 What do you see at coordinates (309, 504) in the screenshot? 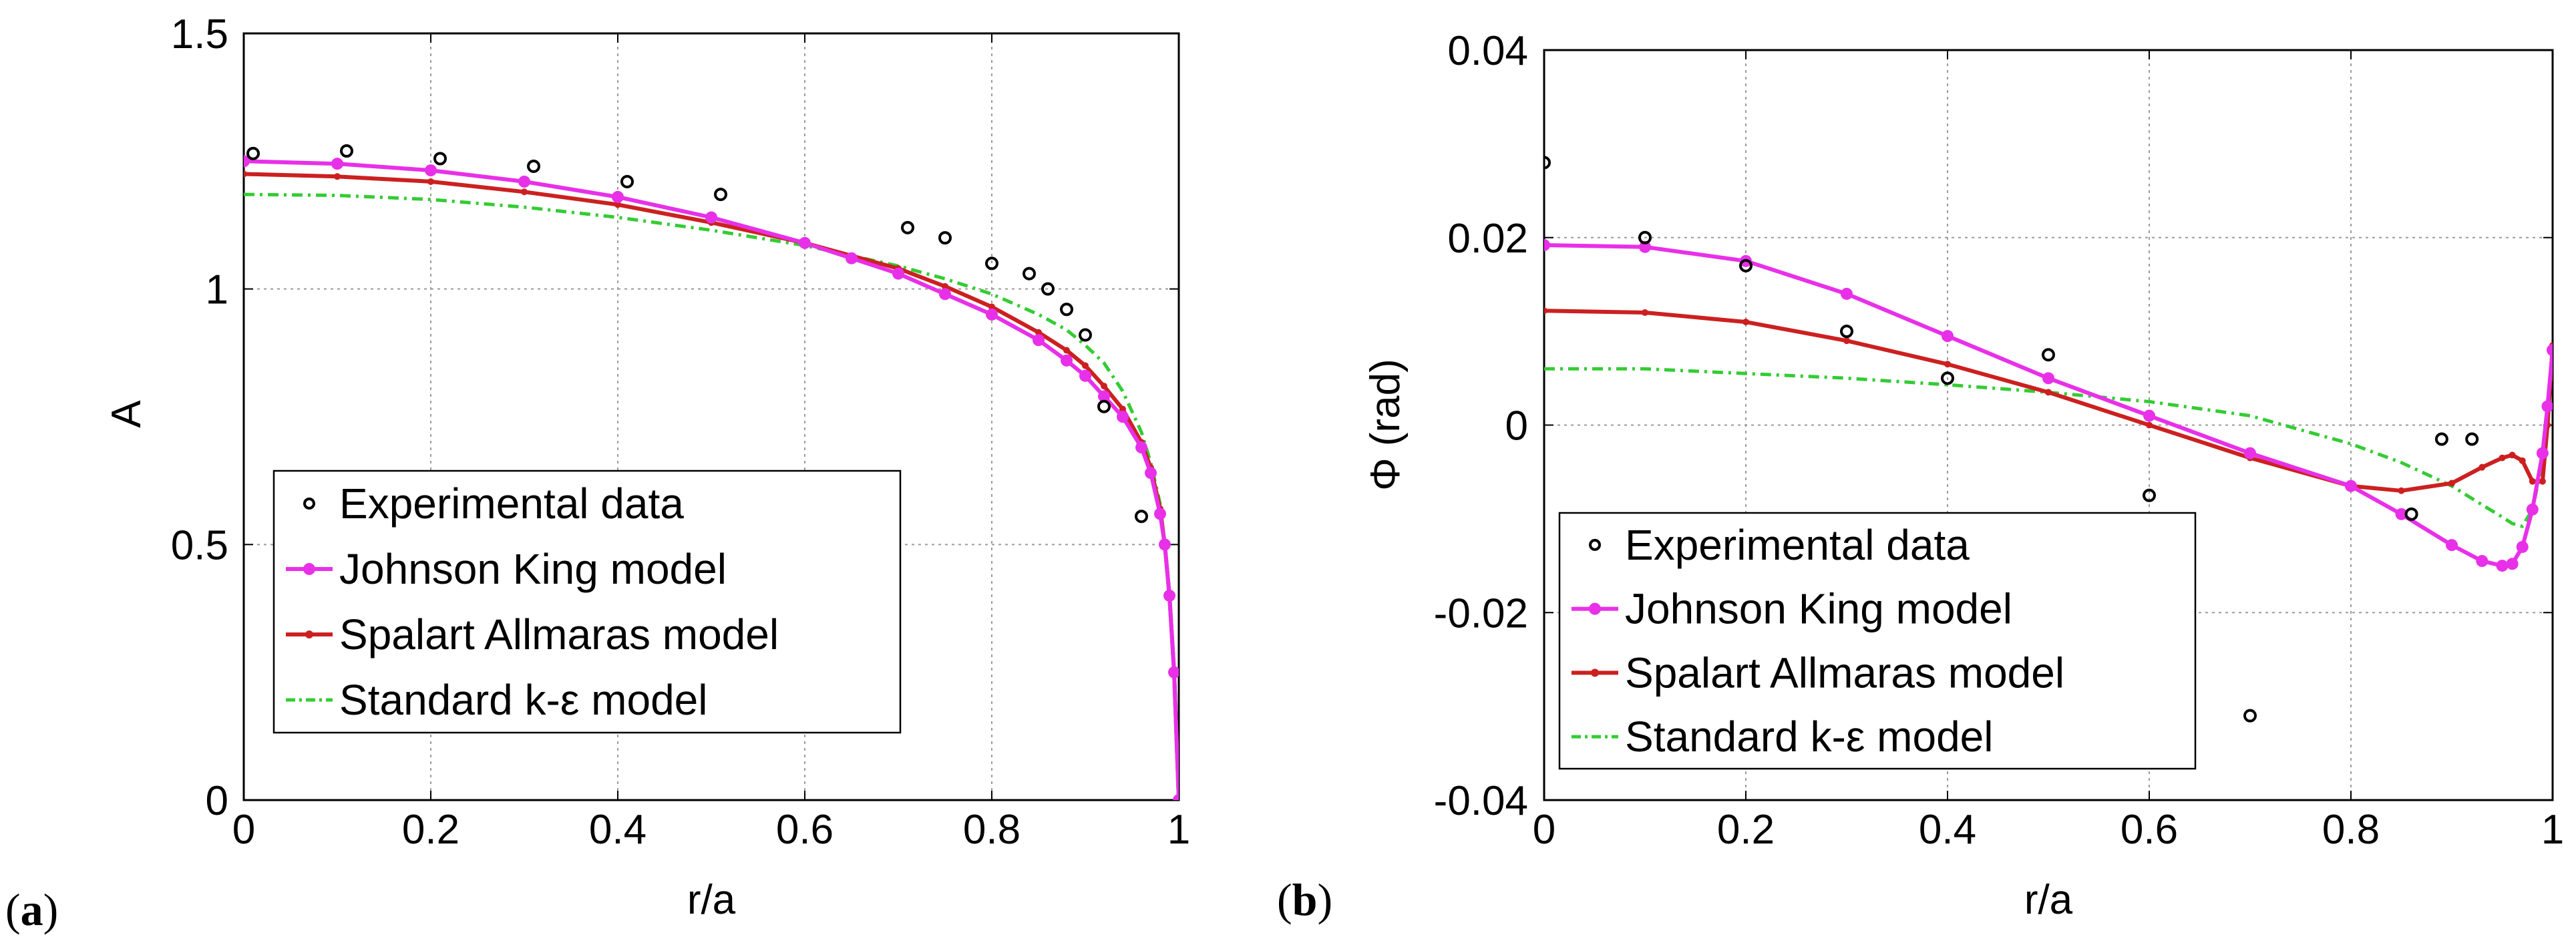
I see `legend-swatch-experimental-data` at bounding box center [309, 504].